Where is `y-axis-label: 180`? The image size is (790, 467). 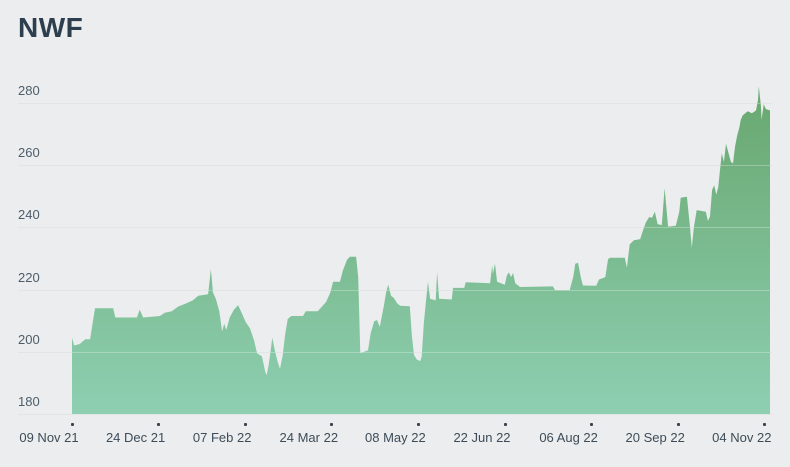 y-axis-label: 180 is located at coordinates (29, 401).